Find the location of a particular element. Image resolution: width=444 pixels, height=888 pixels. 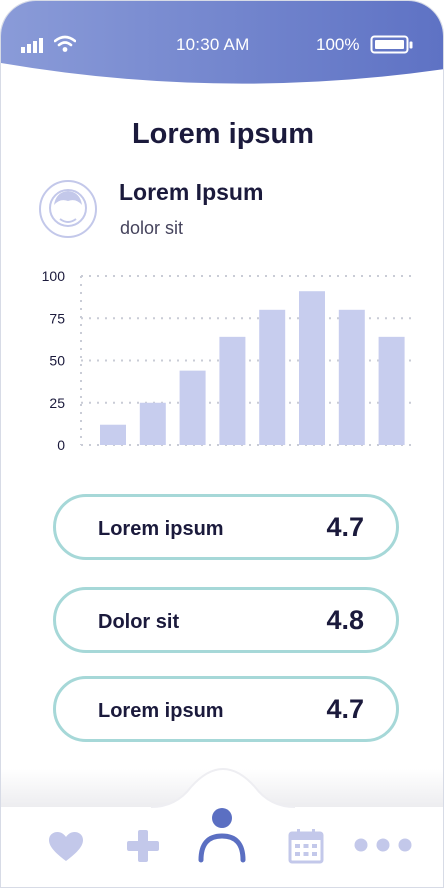

stat-card: Dolor sit 4.8 is located at coordinates (226, 620).